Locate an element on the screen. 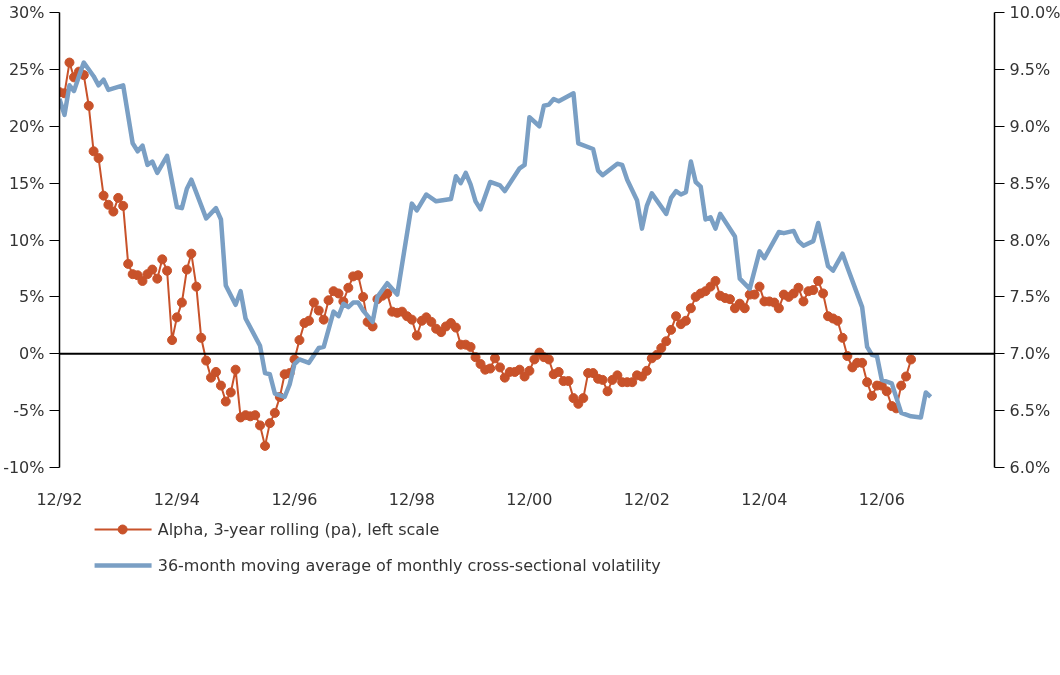 Image resolution: width=1060 pixels, height=675 pixels. legend-label: 36-month moving average of monthly cross-sectional volatility is located at coordinates (409, 565).